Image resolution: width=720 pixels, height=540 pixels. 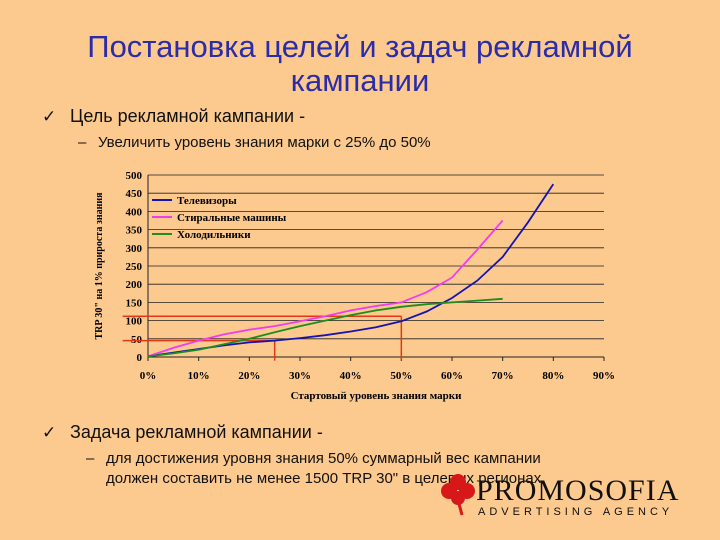 I want to click on goal-bullet: ✓ Цель рекламной кампании -, so click(x=173, y=116).